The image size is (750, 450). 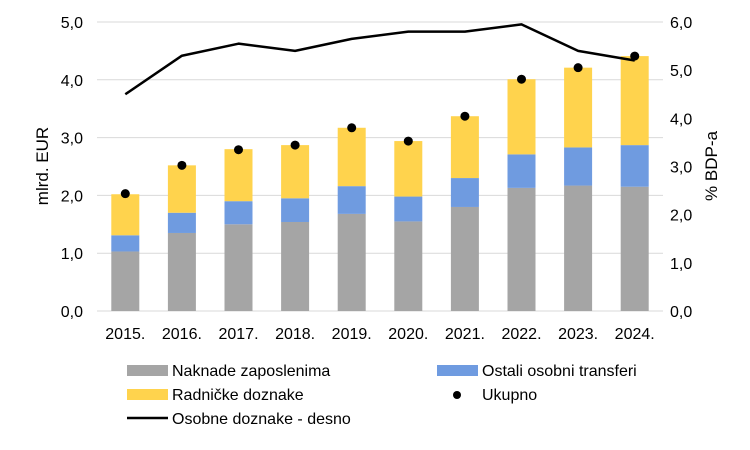 What do you see at coordinates (681, 71) in the screenshot?
I see `y-right-tick-label: 5,0` at bounding box center [681, 71].